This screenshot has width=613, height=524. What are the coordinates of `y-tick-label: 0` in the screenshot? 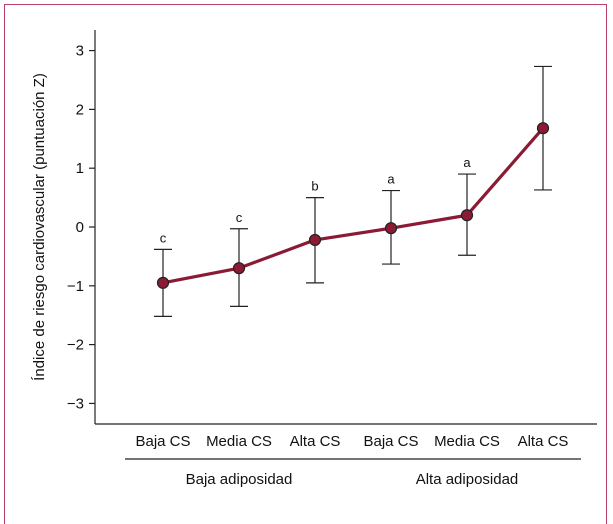 It's located at (80, 227).